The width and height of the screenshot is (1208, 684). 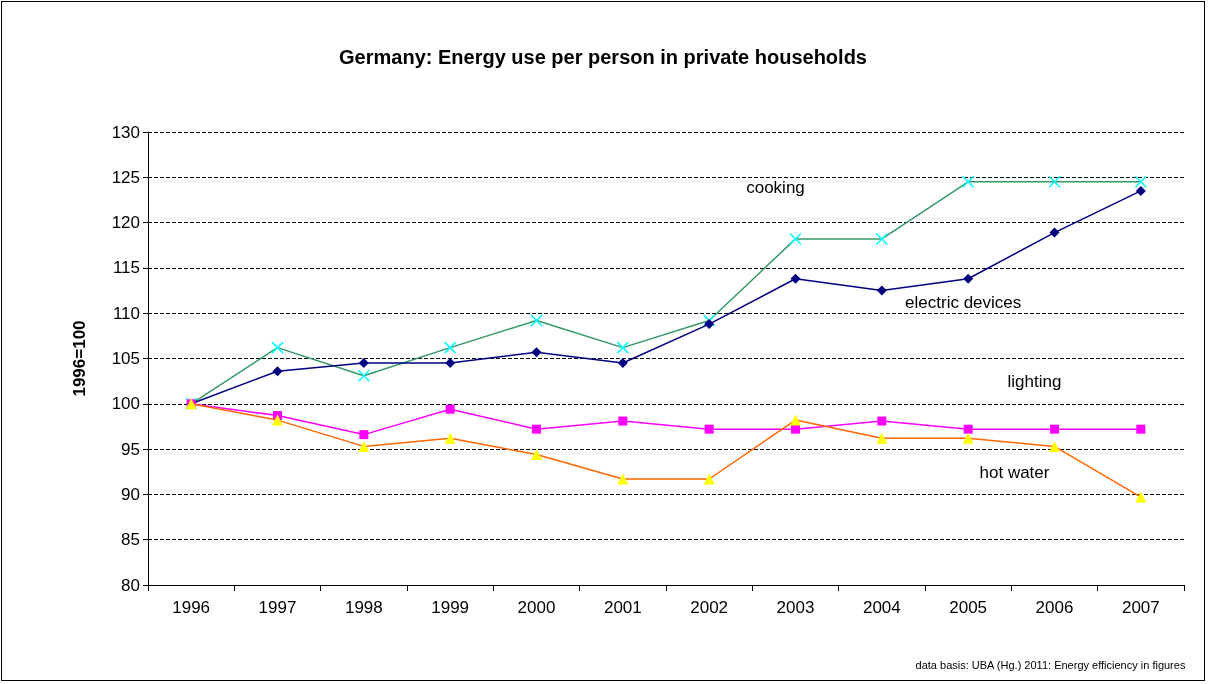 What do you see at coordinates (1034, 381) in the screenshot?
I see `text: lighting` at bounding box center [1034, 381].